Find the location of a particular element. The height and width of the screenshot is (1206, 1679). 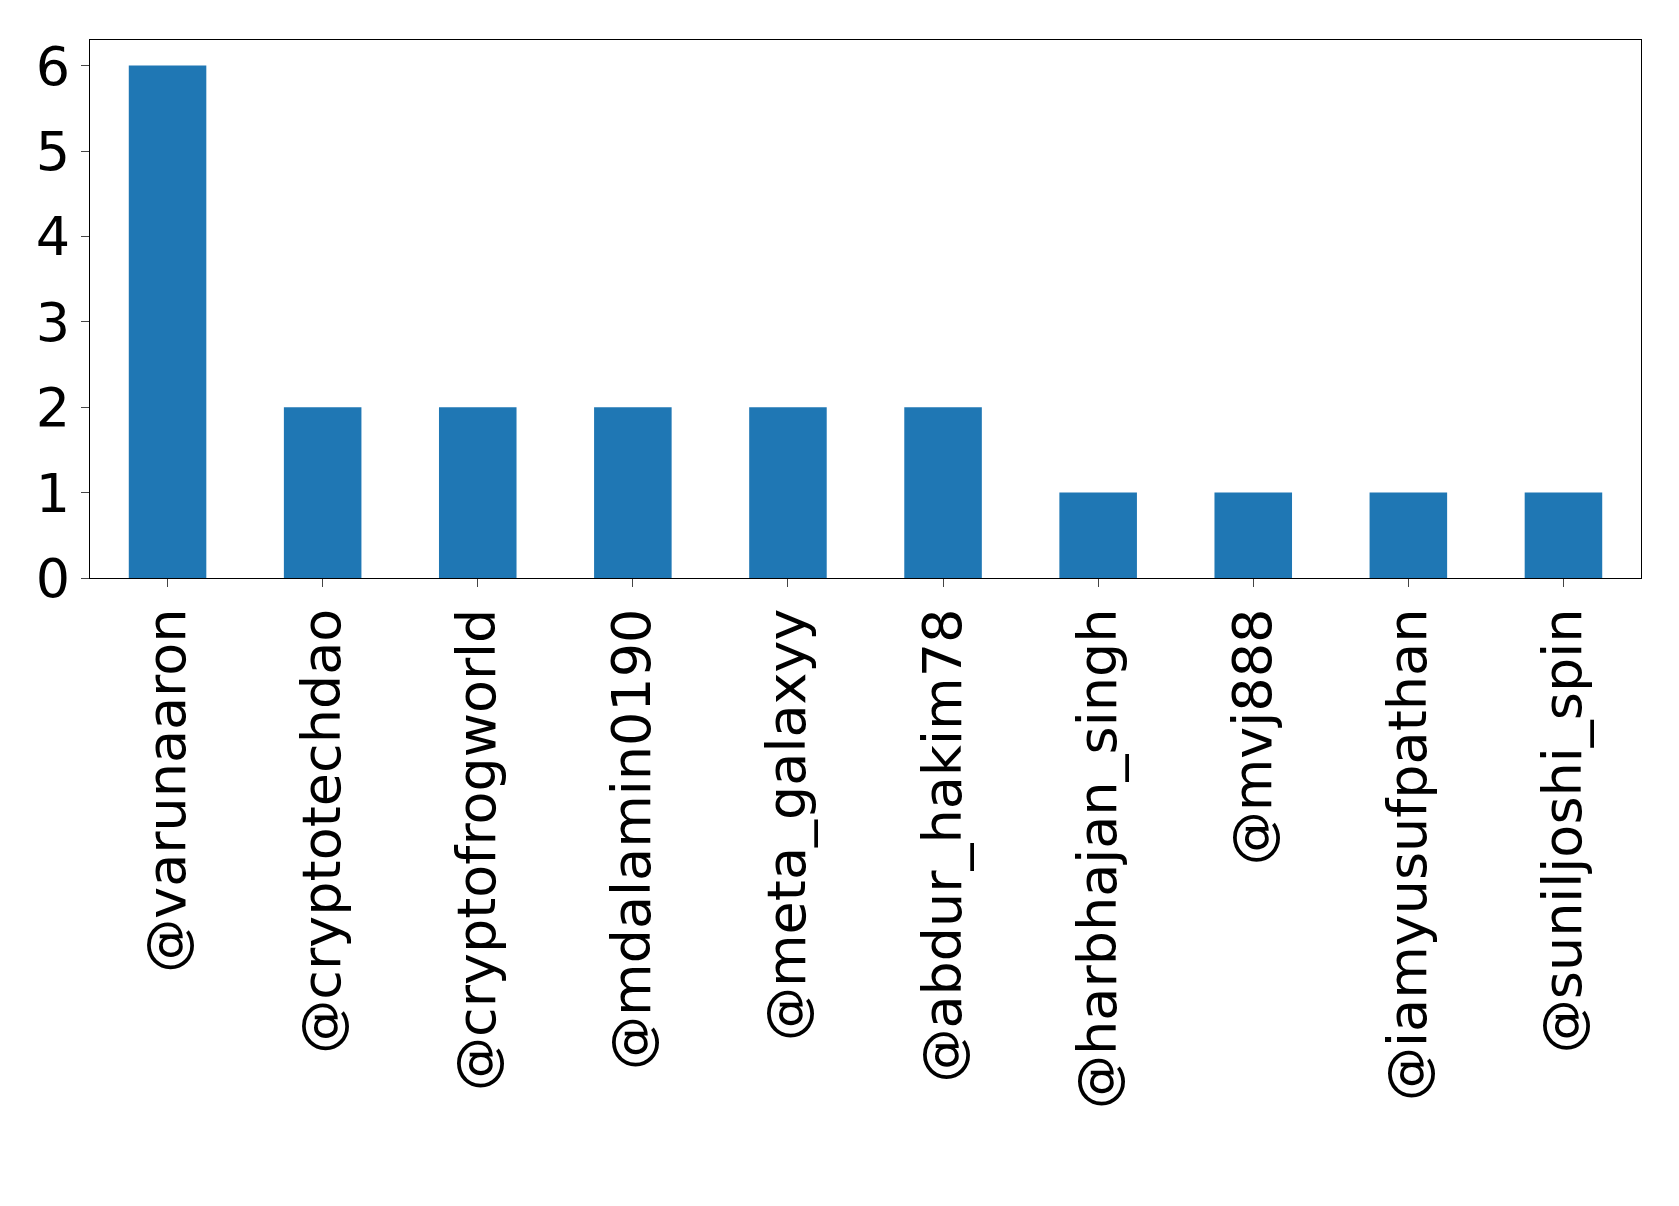

x-tick-label: @mvj888 is located at coordinates (1252, 737).